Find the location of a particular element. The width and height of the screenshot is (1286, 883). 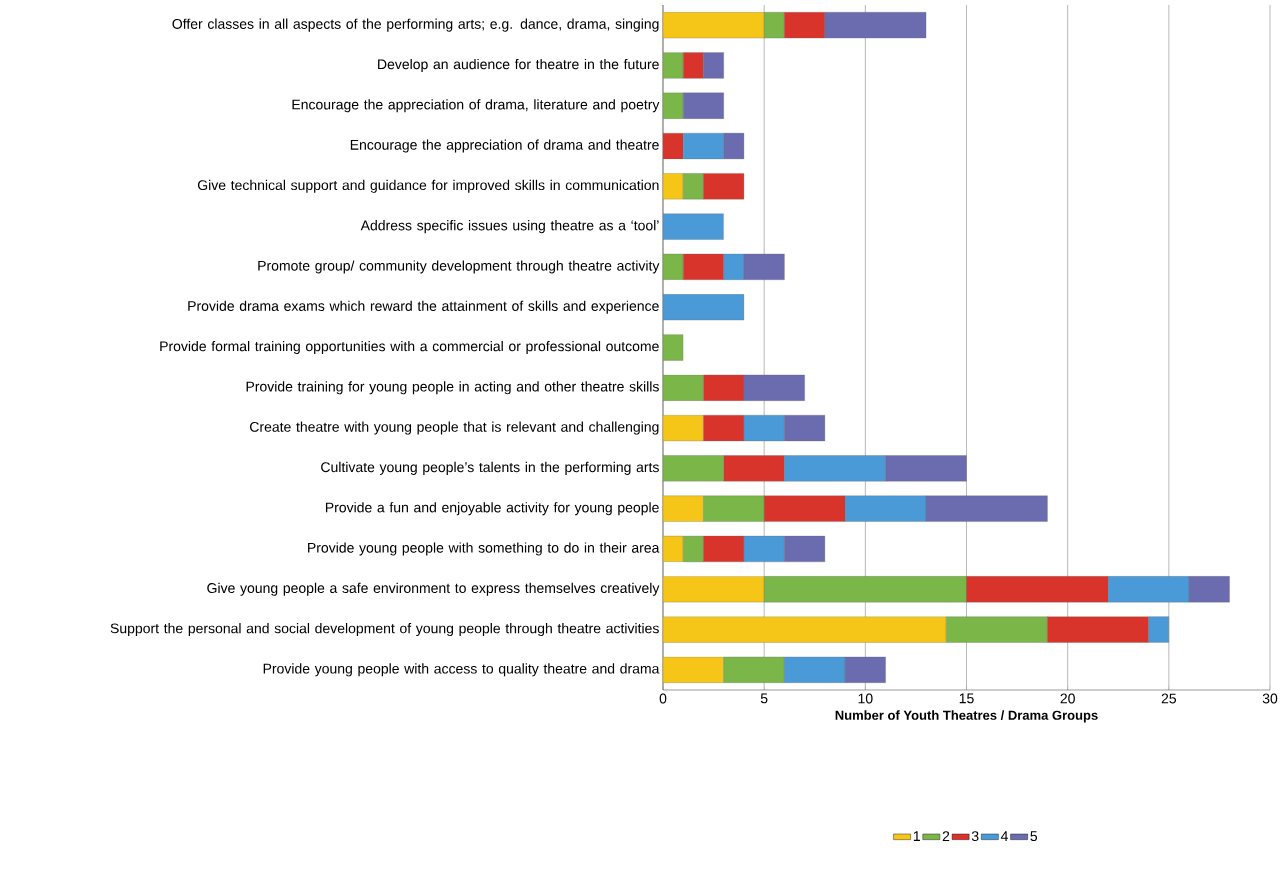

x-tick-label: 20 is located at coordinates (1067, 698).